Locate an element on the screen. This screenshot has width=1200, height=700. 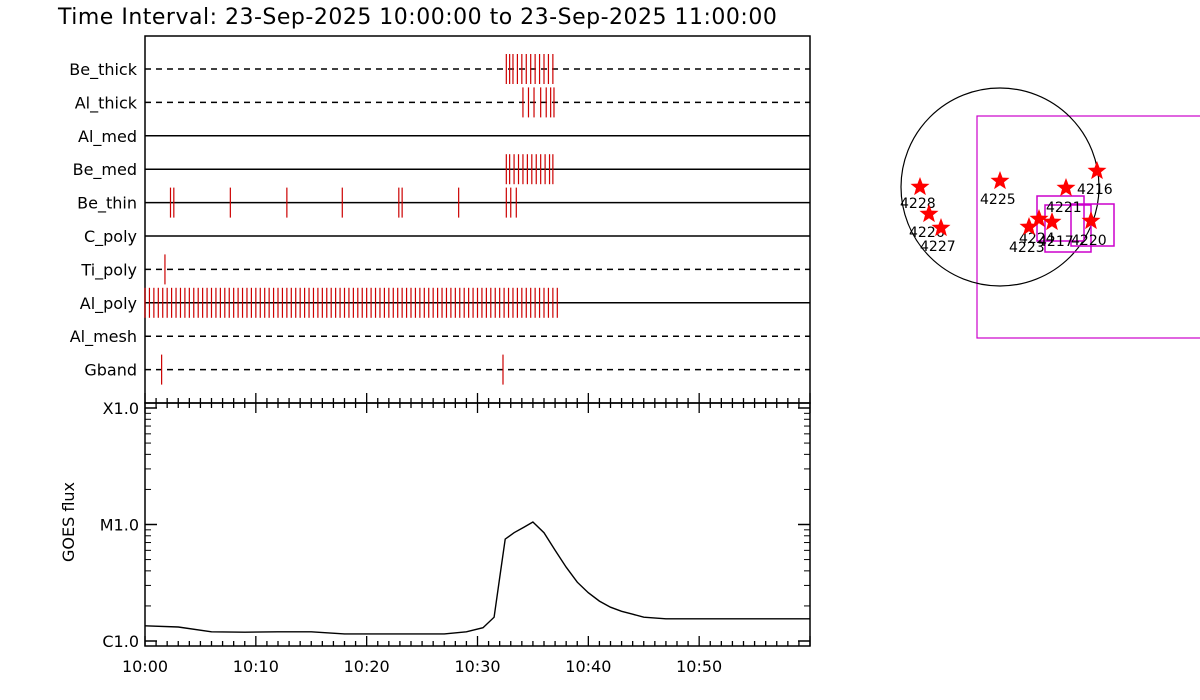
channel-label-be_med: Be_med is located at coordinates (105, 170).